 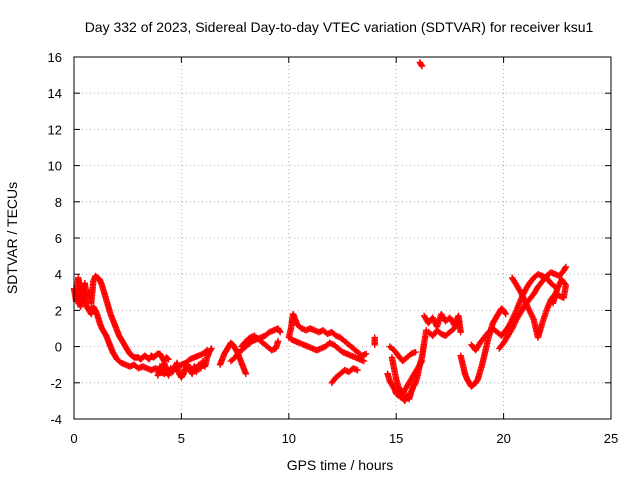 What do you see at coordinates (56, 419) in the screenshot?
I see `y-tick-label: -4` at bounding box center [56, 419].